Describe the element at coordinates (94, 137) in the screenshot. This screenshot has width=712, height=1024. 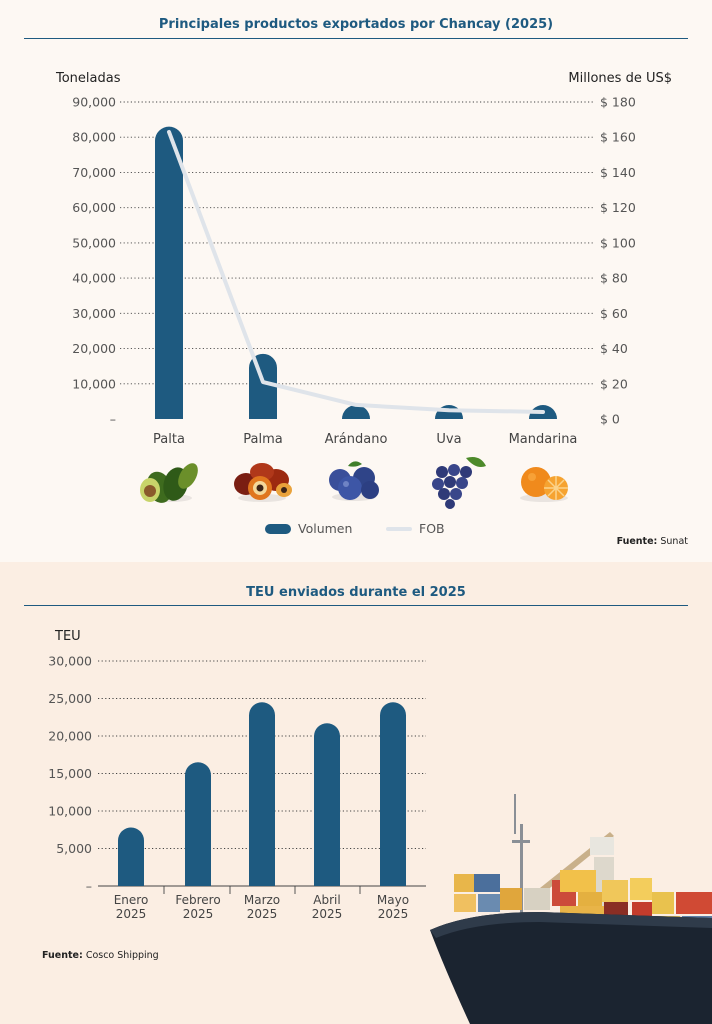
I see `left-tick-label: 80,000` at that location.